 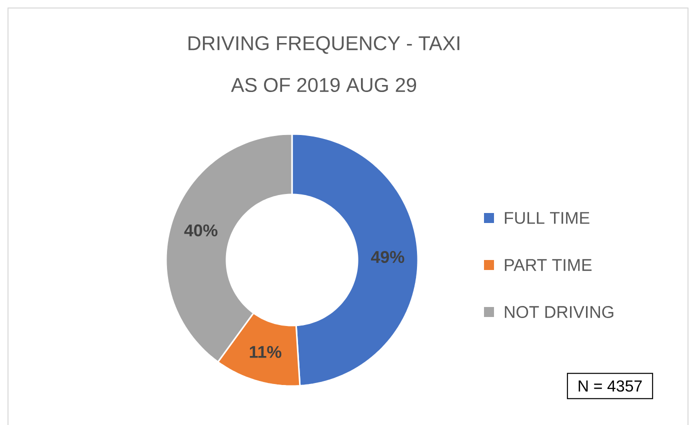 I want to click on data-label: 11%, so click(x=266, y=352).